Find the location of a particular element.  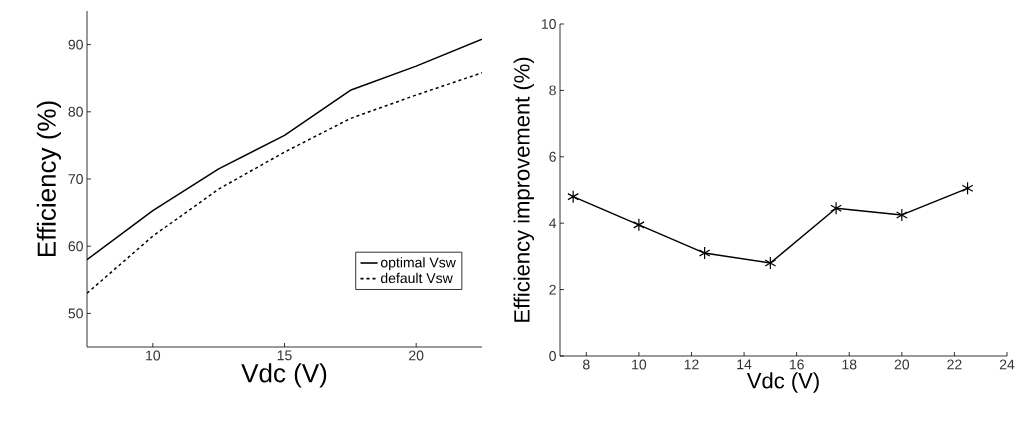

y-tick-label: 50 is located at coordinates (75, 313).